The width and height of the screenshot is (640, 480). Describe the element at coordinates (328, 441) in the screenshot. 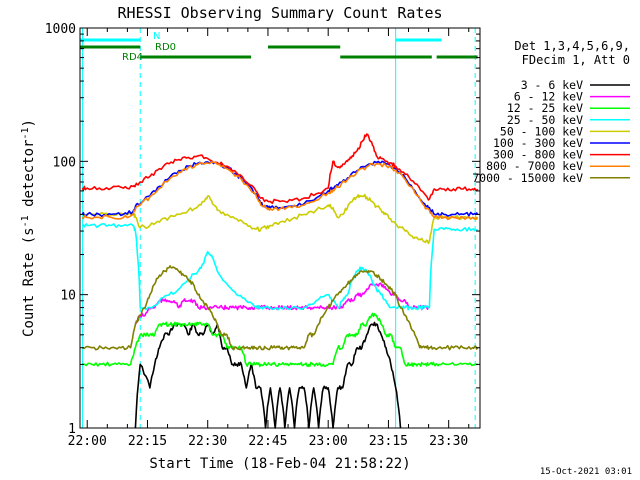

I see `x-tick-label-4: 23:00` at that location.